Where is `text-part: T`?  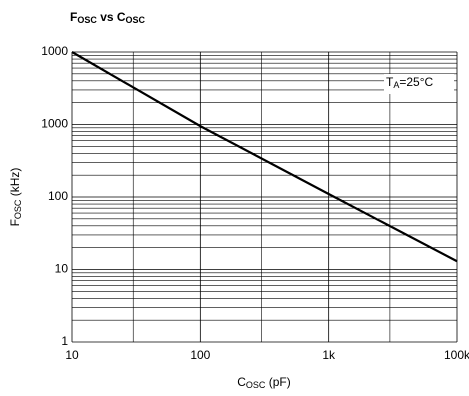 text-part: T is located at coordinates (390, 82).